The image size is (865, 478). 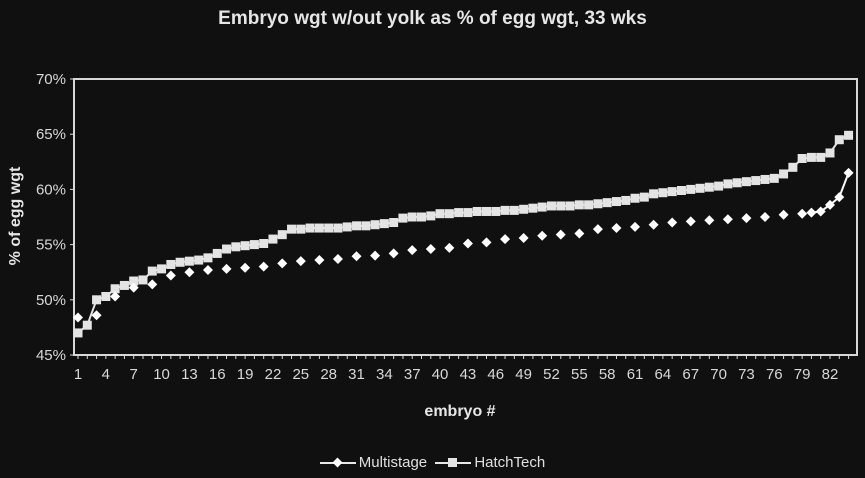 I want to click on x-tick-label: 73, so click(x=746, y=374).